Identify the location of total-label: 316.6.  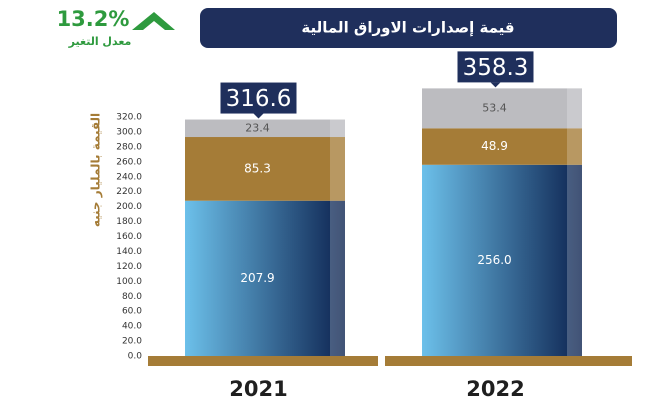
(259, 99).